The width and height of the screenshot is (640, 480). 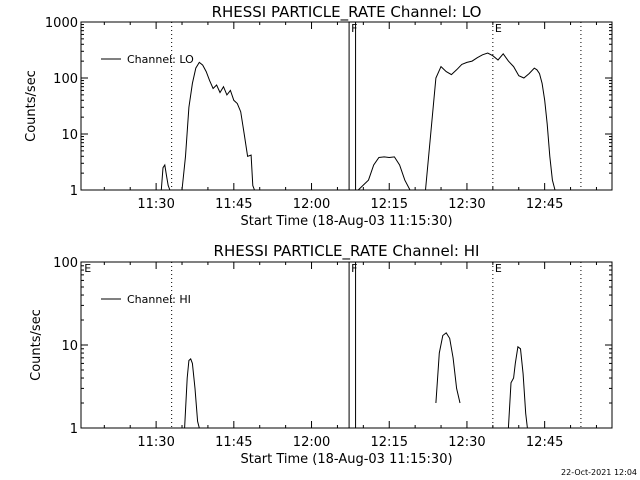 I want to click on legend-label: Channel: HI, so click(x=159, y=299).